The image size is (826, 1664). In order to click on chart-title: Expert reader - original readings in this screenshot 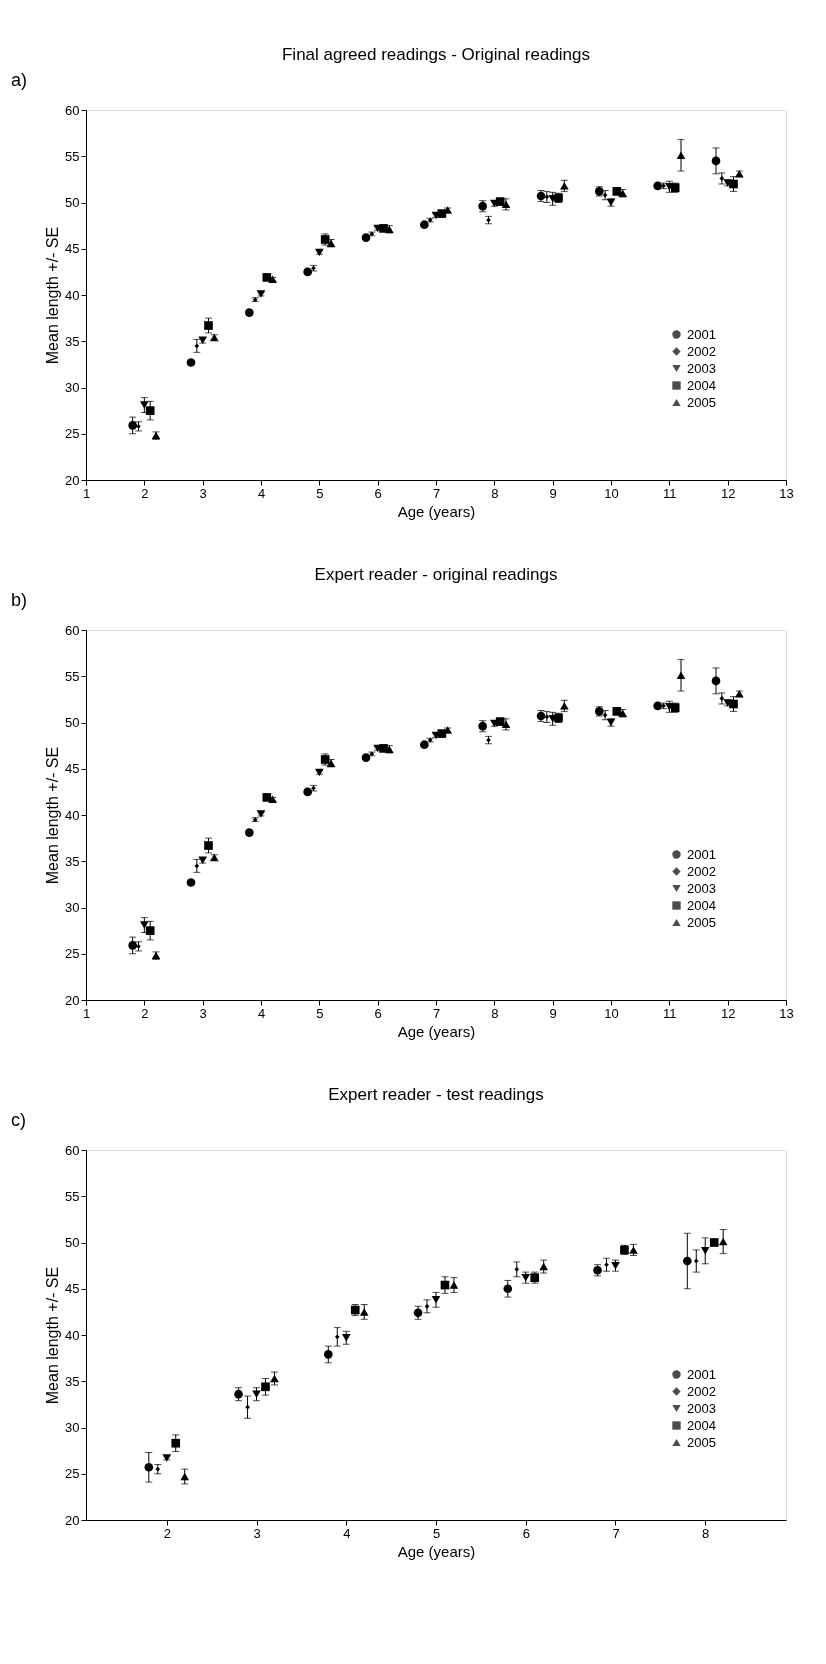, I will do `click(436, 574)`.